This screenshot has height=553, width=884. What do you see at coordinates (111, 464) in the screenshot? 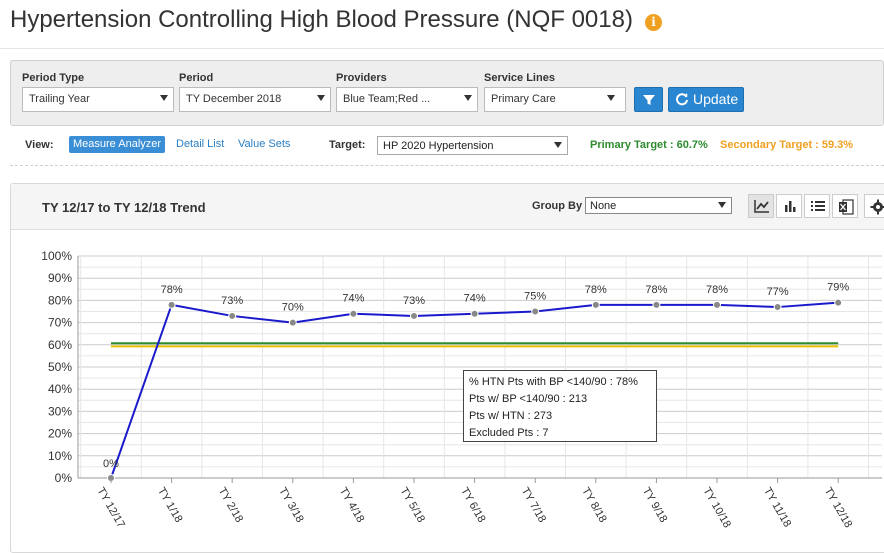
I see `data-label: 0%` at bounding box center [111, 464].